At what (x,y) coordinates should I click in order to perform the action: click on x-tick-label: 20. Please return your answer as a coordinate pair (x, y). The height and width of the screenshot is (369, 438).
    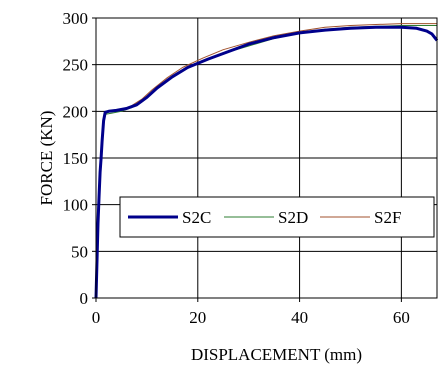
    Looking at the image, I should click on (197, 317).